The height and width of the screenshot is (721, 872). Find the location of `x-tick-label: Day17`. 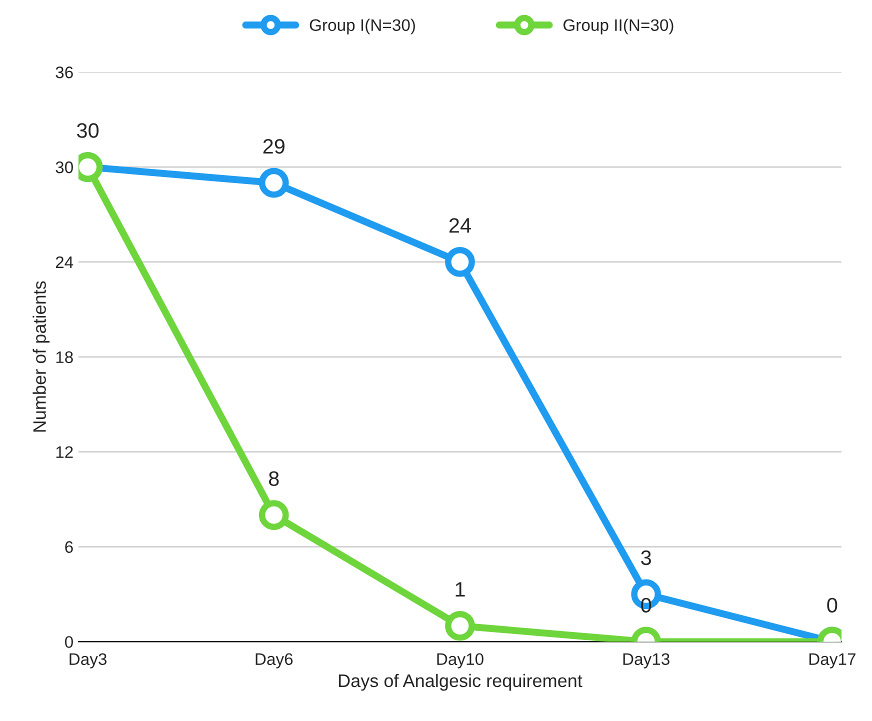

x-tick-label: Day17 is located at coordinates (832, 660).